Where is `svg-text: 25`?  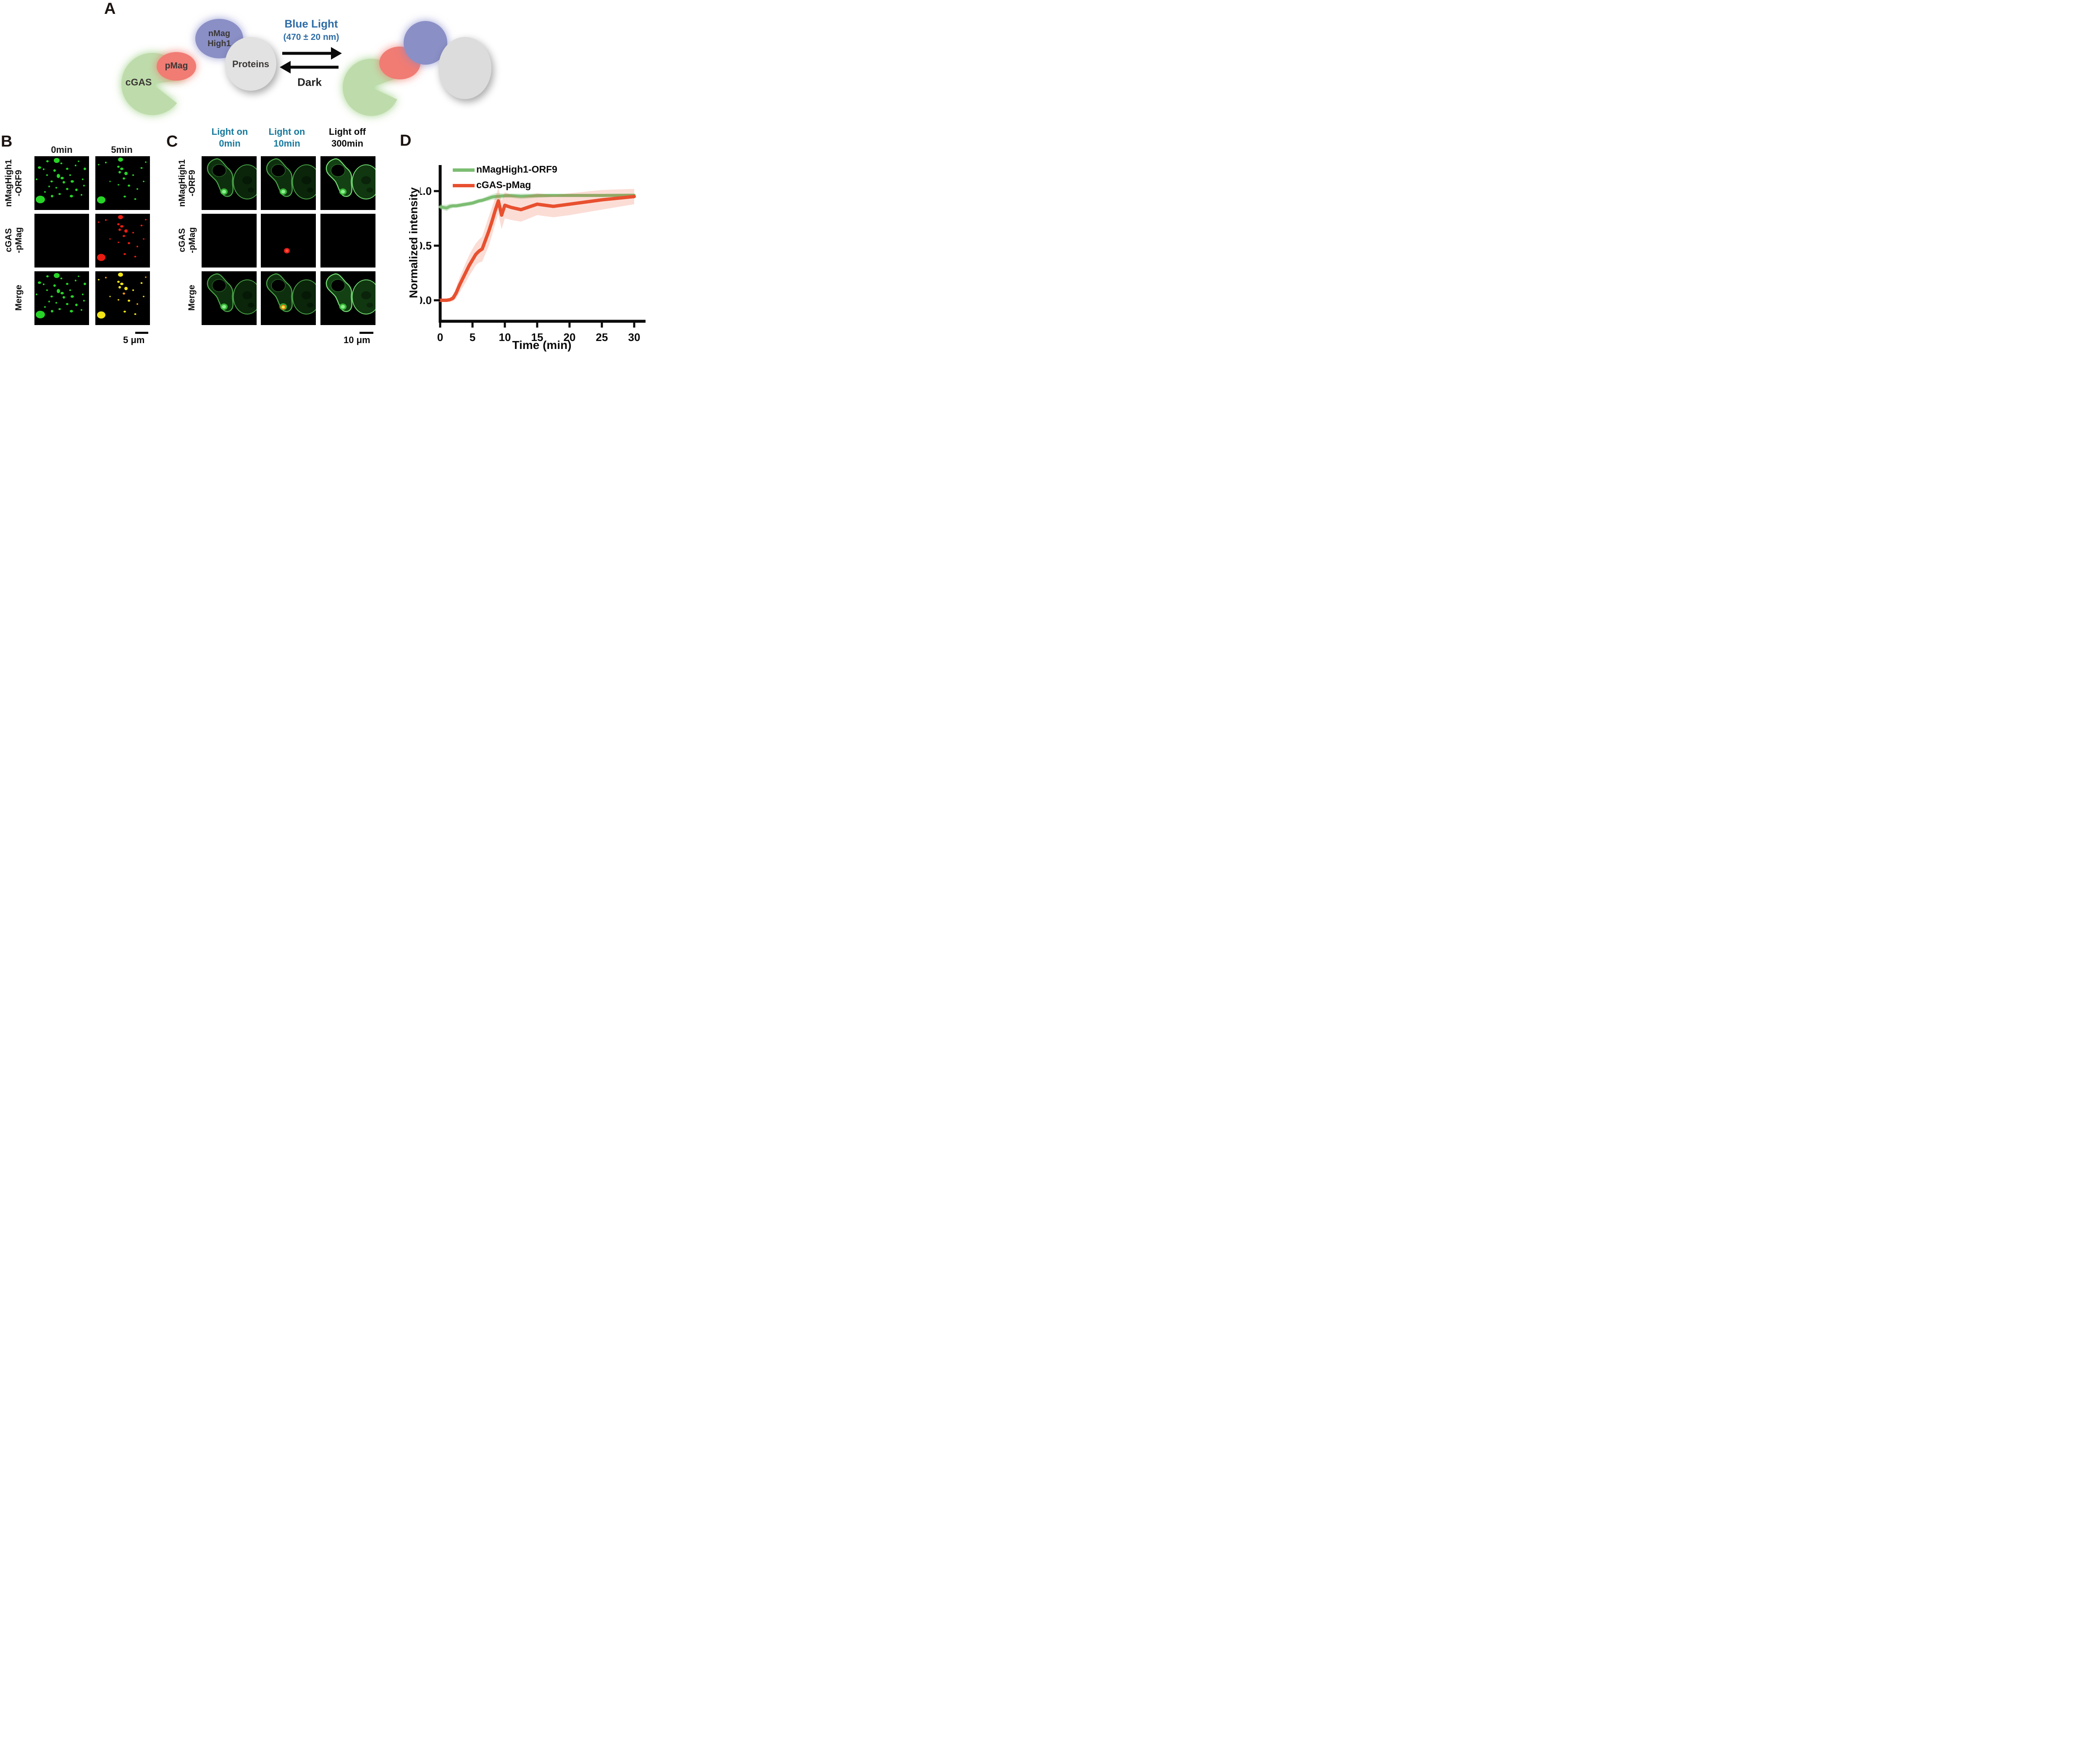 svg-text: 25 is located at coordinates (602, 338).